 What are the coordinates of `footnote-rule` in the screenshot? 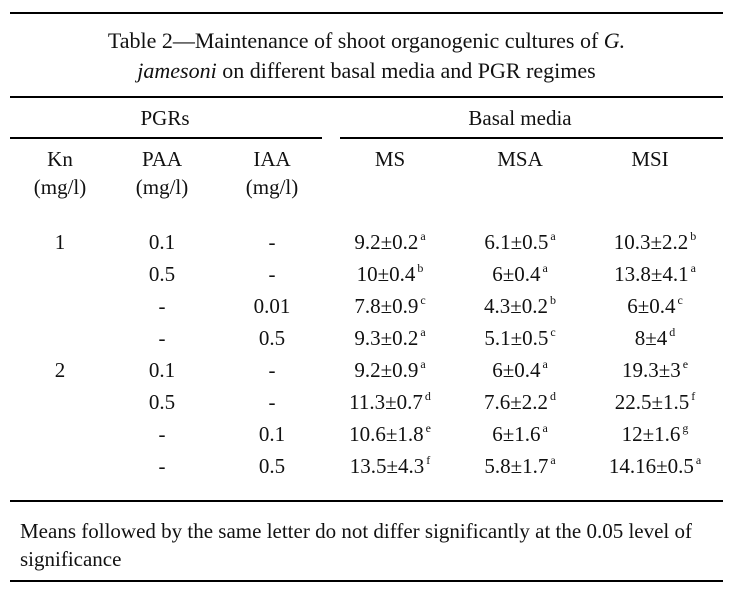 It's located at (366, 501).